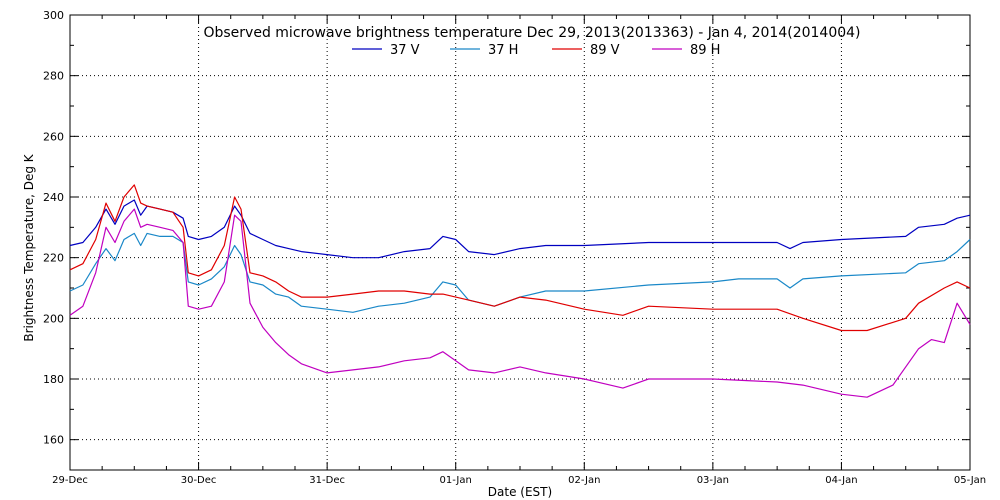  I want to click on y-tick-label: 240, so click(53, 197).